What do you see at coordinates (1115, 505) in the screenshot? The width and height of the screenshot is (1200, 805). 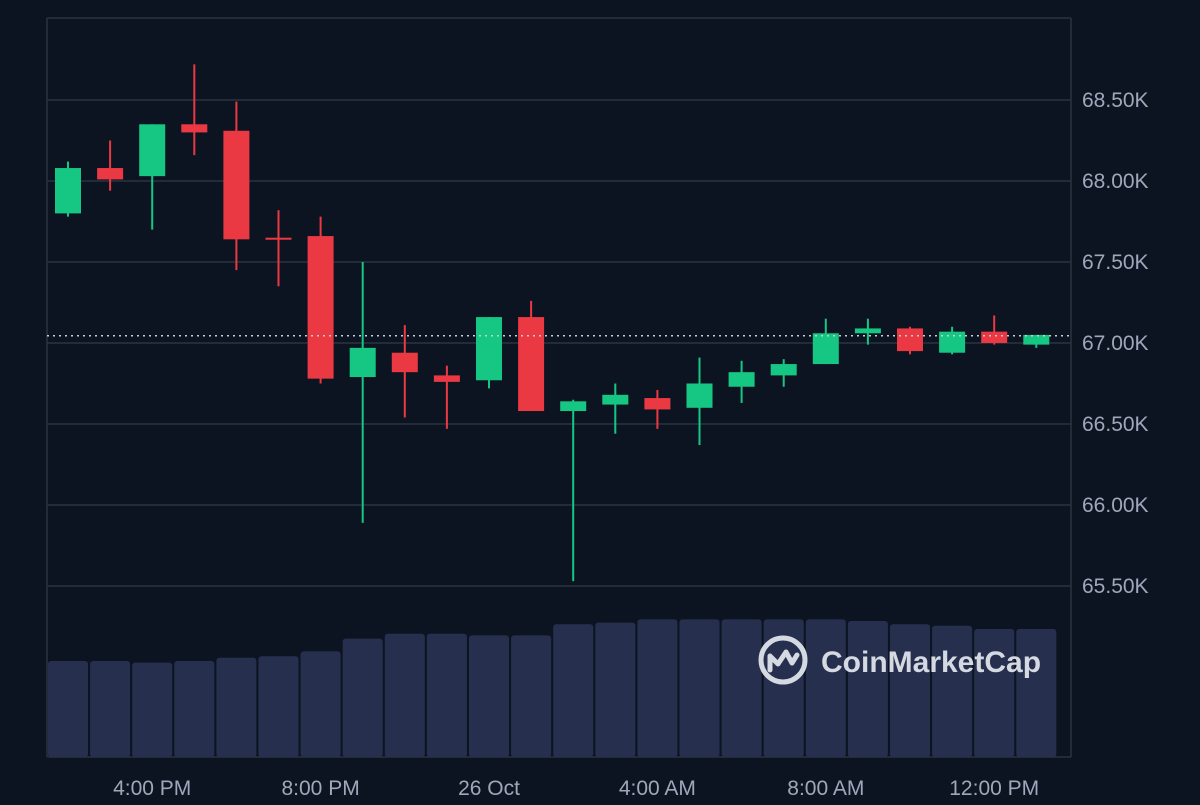 I see `y-tick-label: 66.00K` at bounding box center [1115, 505].